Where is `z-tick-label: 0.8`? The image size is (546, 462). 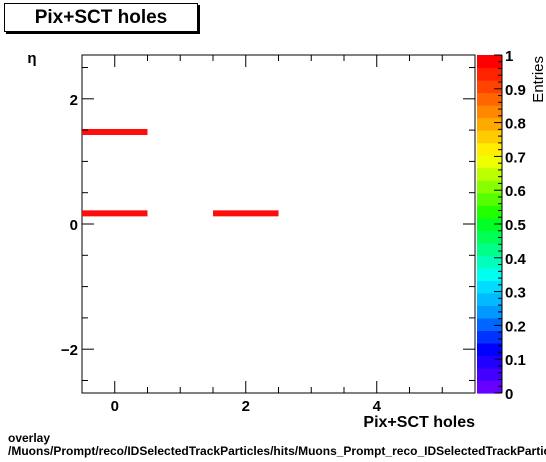 z-tick-label: 0.8 is located at coordinates (515, 124).